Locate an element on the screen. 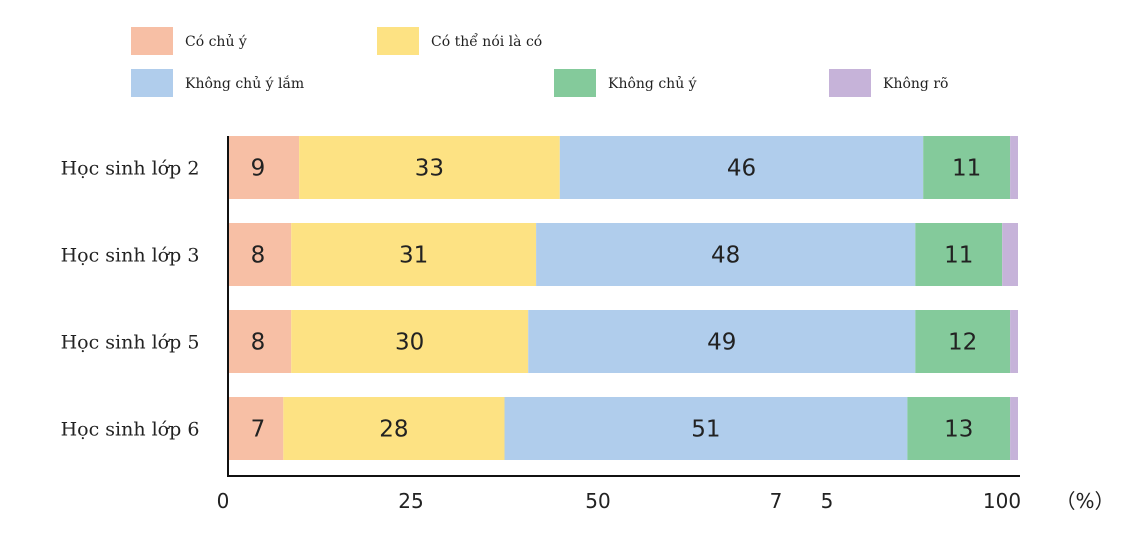 The image size is (1133, 533). bar-value-label: 7 is located at coordinates (258, 430).